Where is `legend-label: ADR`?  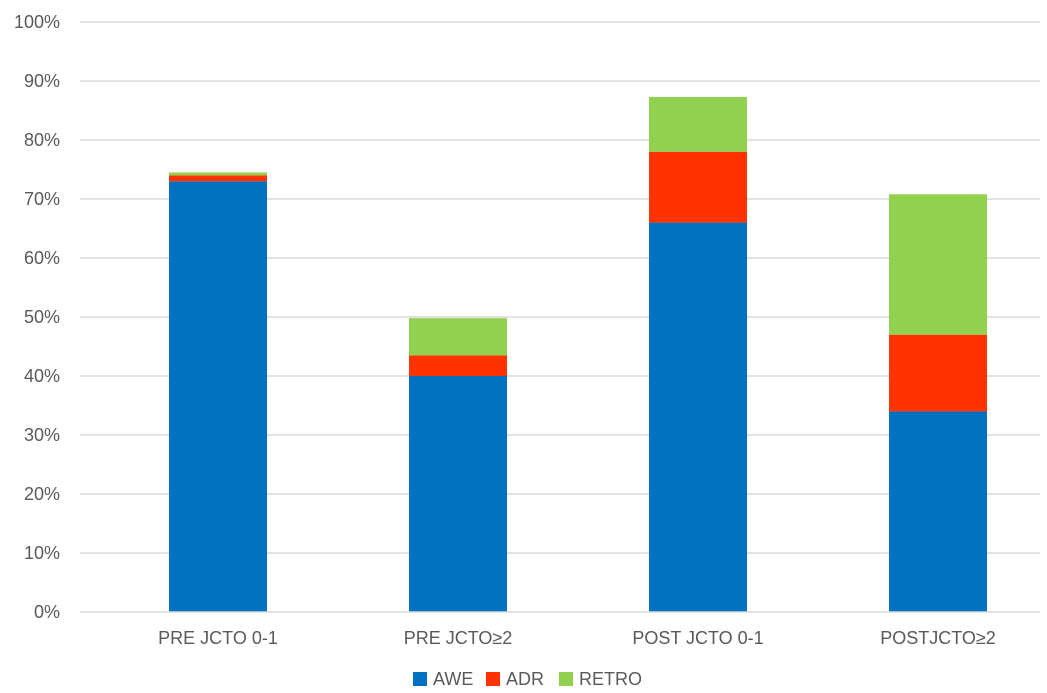 legend-label: ADR is located at coordinates (525, 679).